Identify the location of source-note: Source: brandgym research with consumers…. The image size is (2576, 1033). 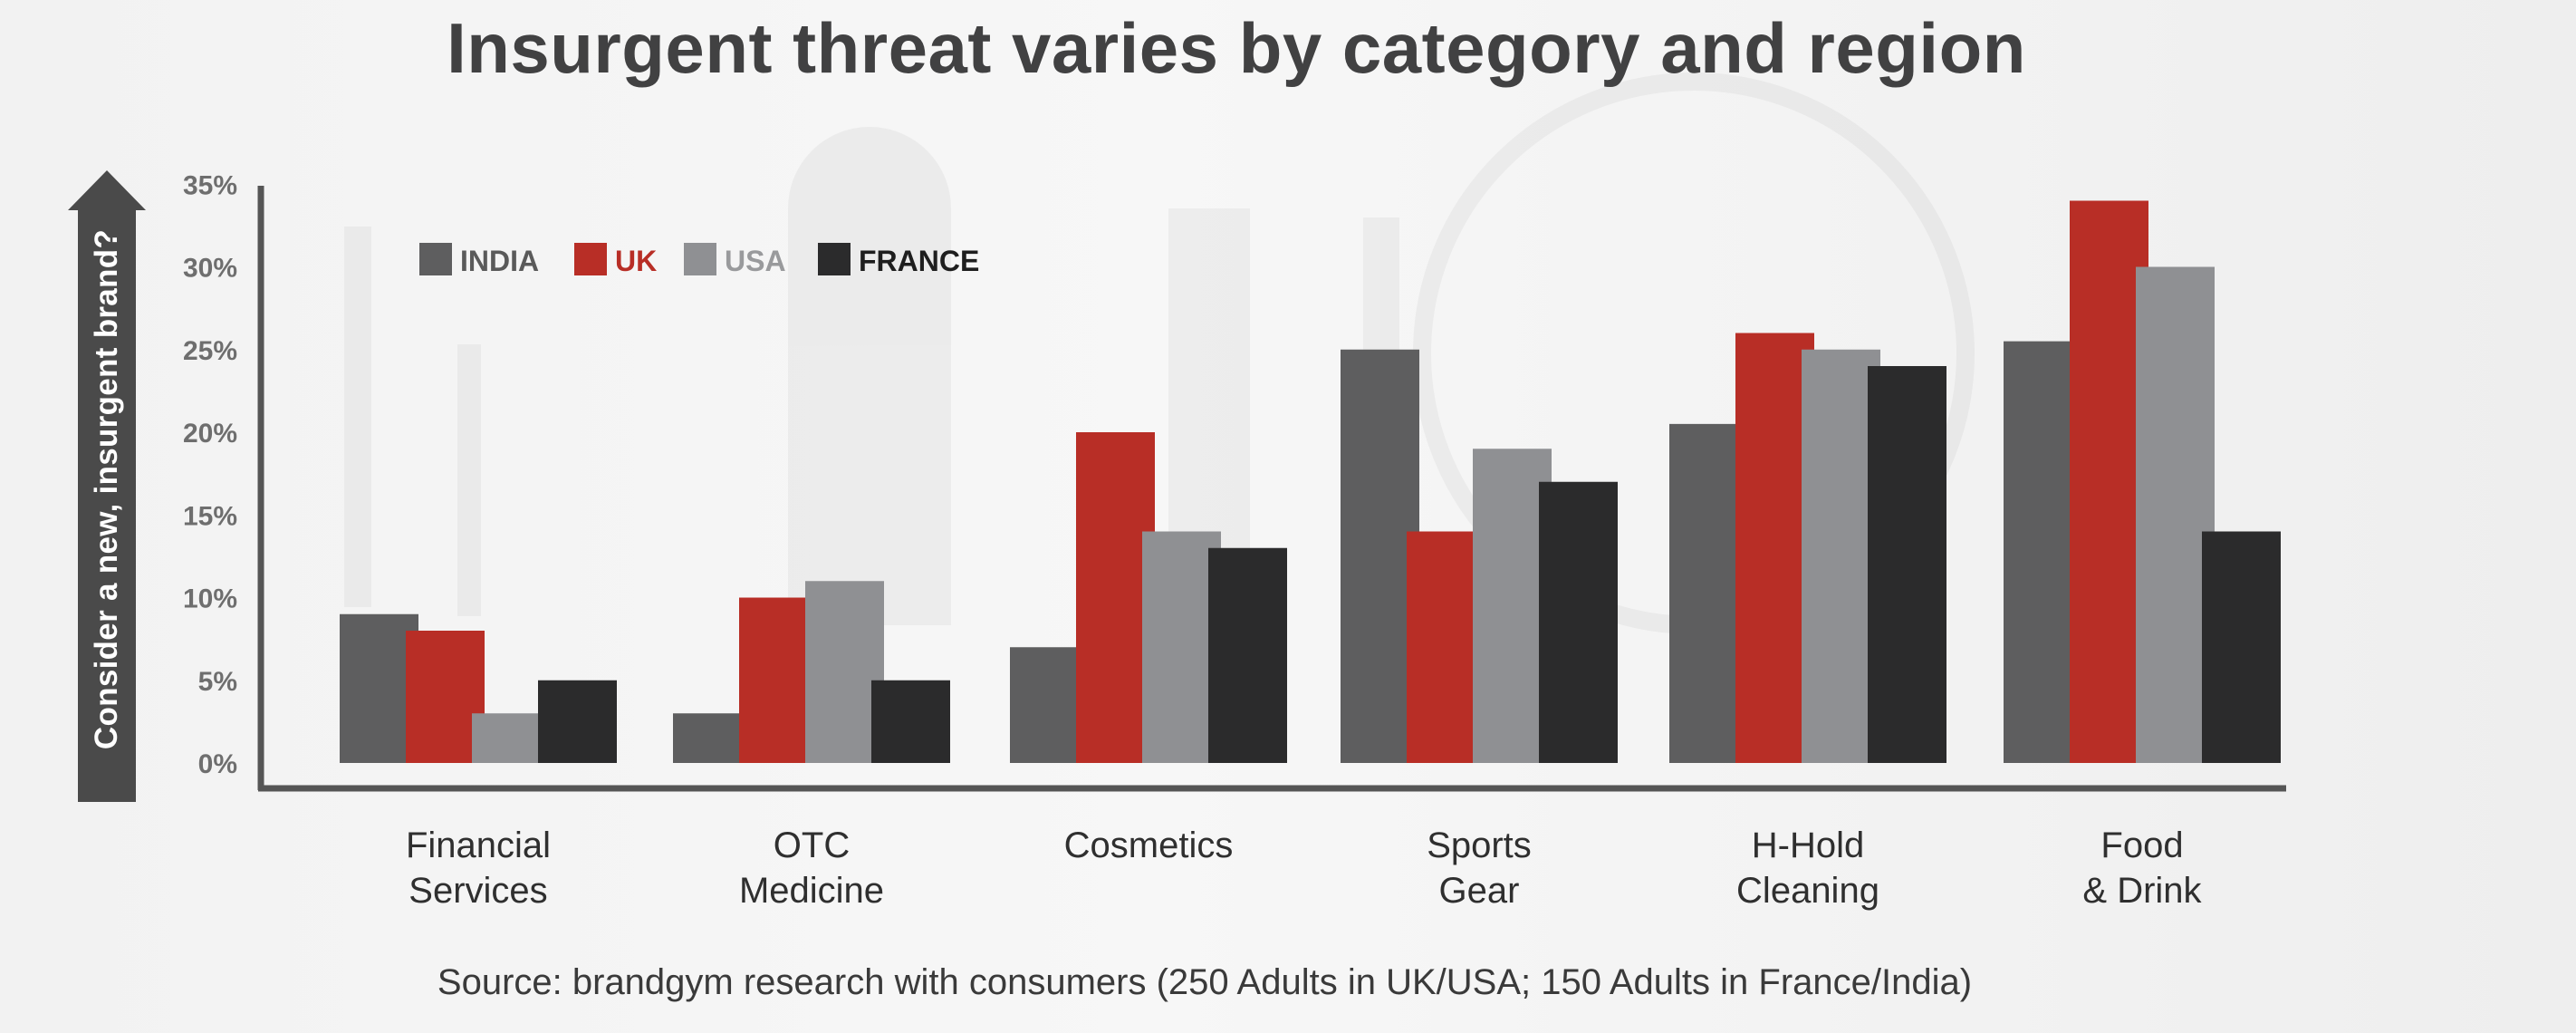
(1205, 982).